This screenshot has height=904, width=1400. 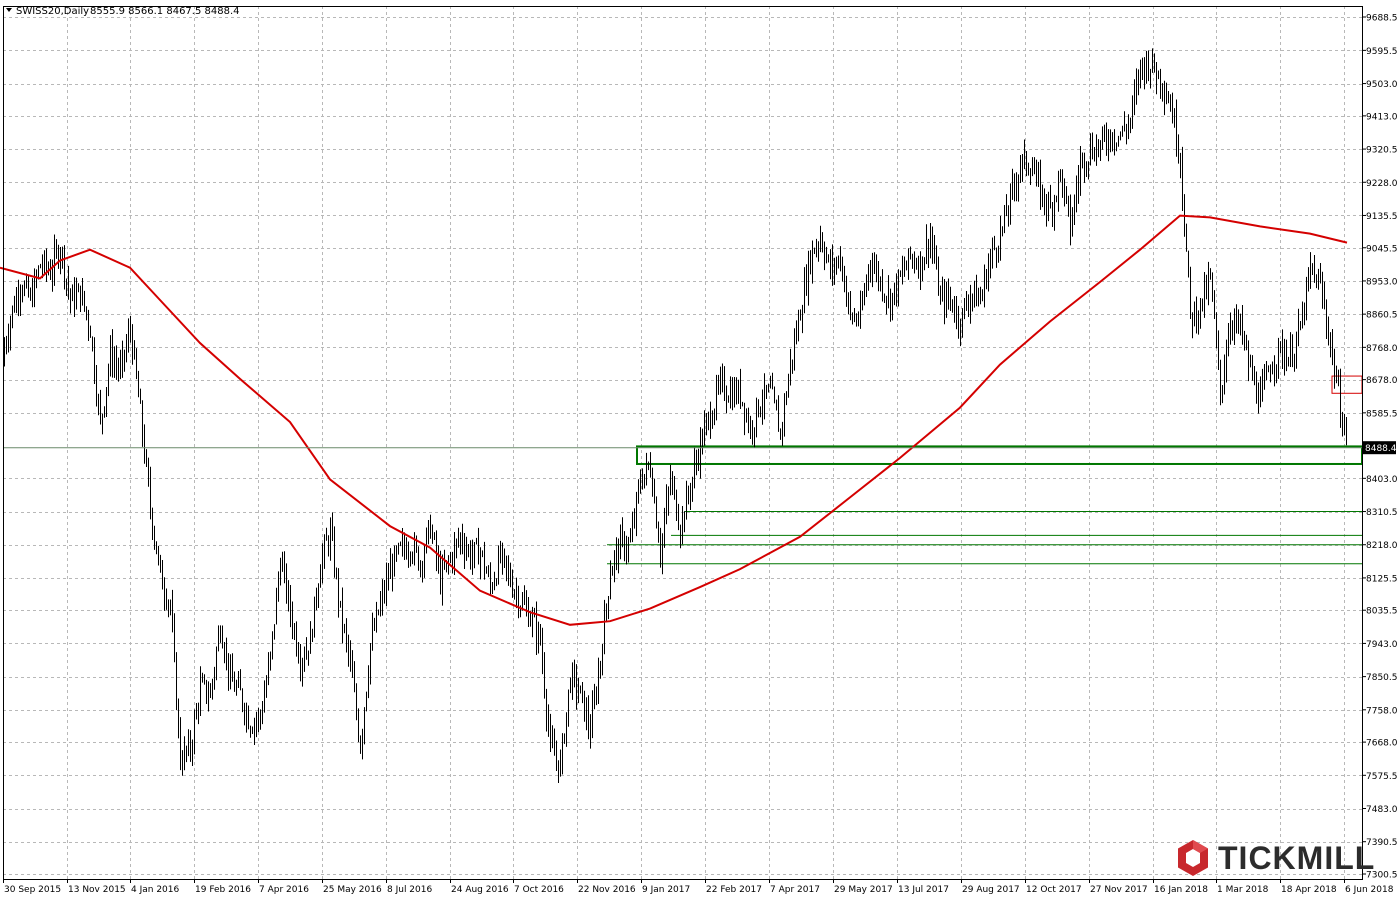 What do you see at coordinates (795, 890) in the screenshot?
I see `x-tick-label: 7 Apr 2017` at bounding box center [795, 890].